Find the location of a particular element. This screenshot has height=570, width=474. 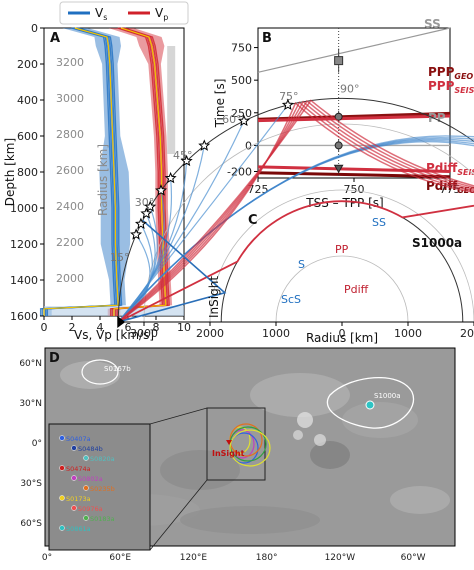

event-region-s0167b is located at coordinates (100, 372).